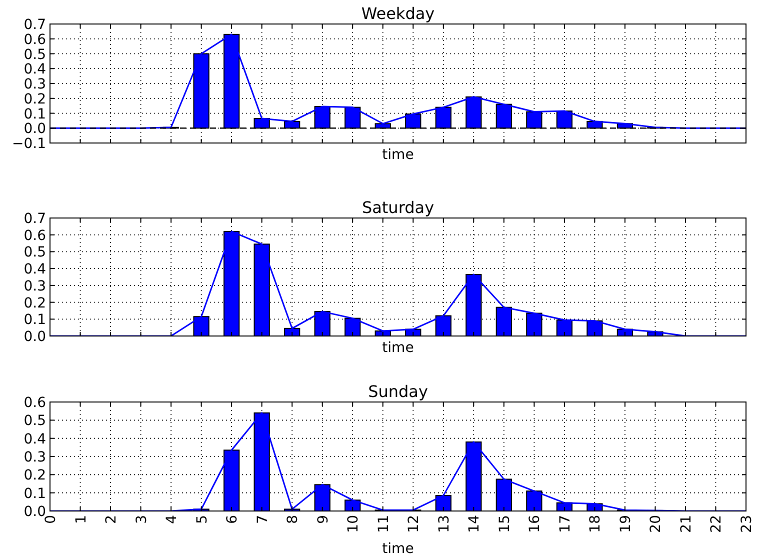 This screenshot has height=556, width=760. What do you see at coordinates (293, 519) in the screenshot?
I see `x-tick-label: 8` at bounding box center [293, 519].